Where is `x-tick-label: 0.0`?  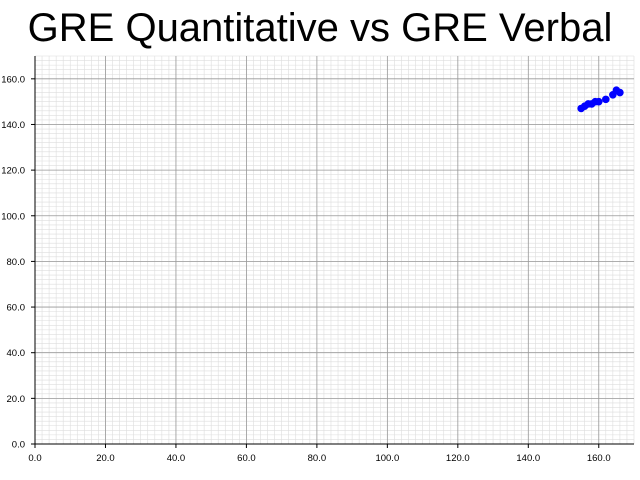
x-tick-label: 0.0 is located at coordinates (34, 458).